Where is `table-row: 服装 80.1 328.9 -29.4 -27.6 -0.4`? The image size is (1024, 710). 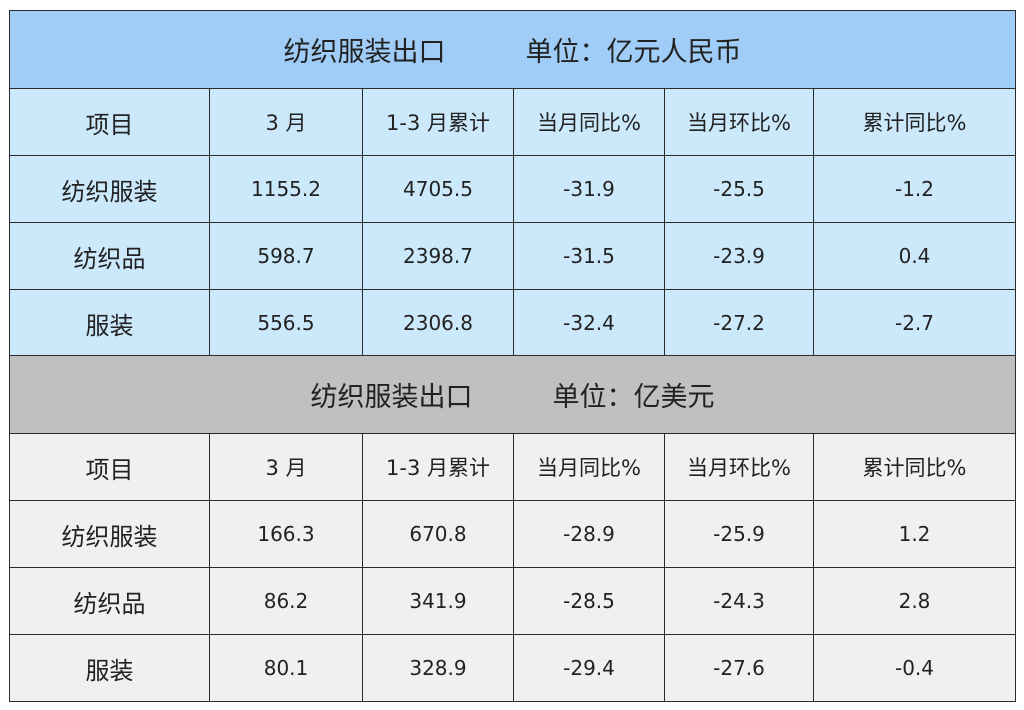
table-row: 服装 80.1 328.9 -29.4 -27.6 -0.4 is located at coordinates (512, 668).